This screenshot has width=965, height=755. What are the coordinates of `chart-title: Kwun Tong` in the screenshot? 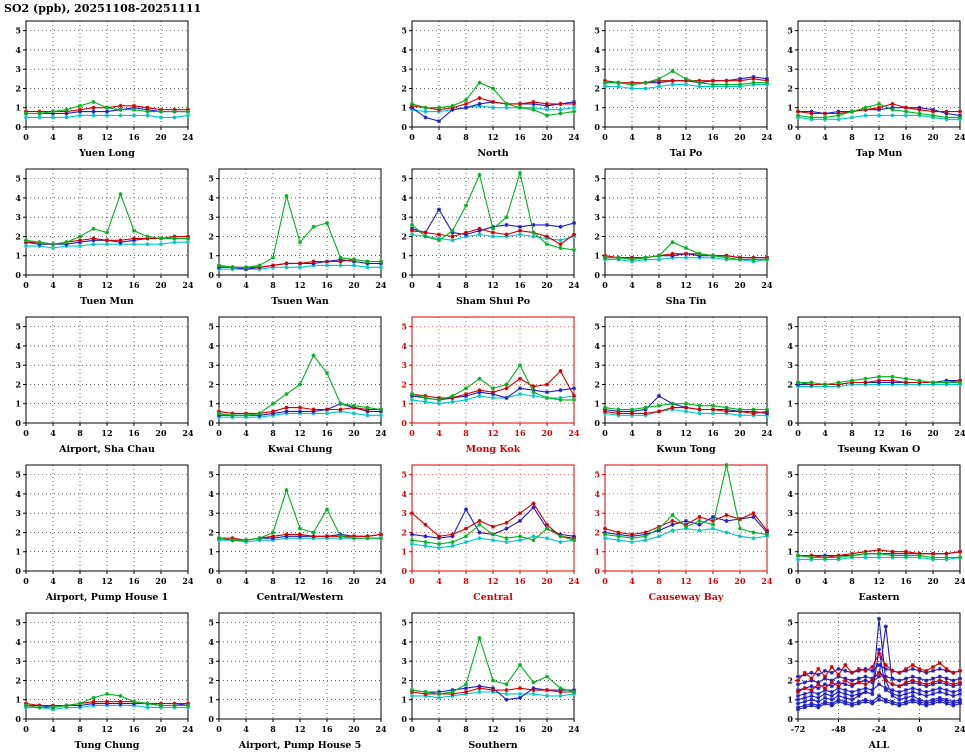 It's located at (686, 449).